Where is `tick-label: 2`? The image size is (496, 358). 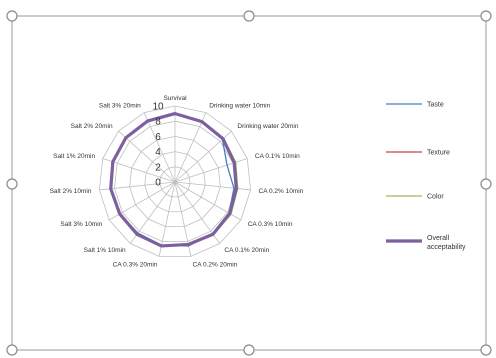 tick-label: 2 is located at coordinates (158, 167).